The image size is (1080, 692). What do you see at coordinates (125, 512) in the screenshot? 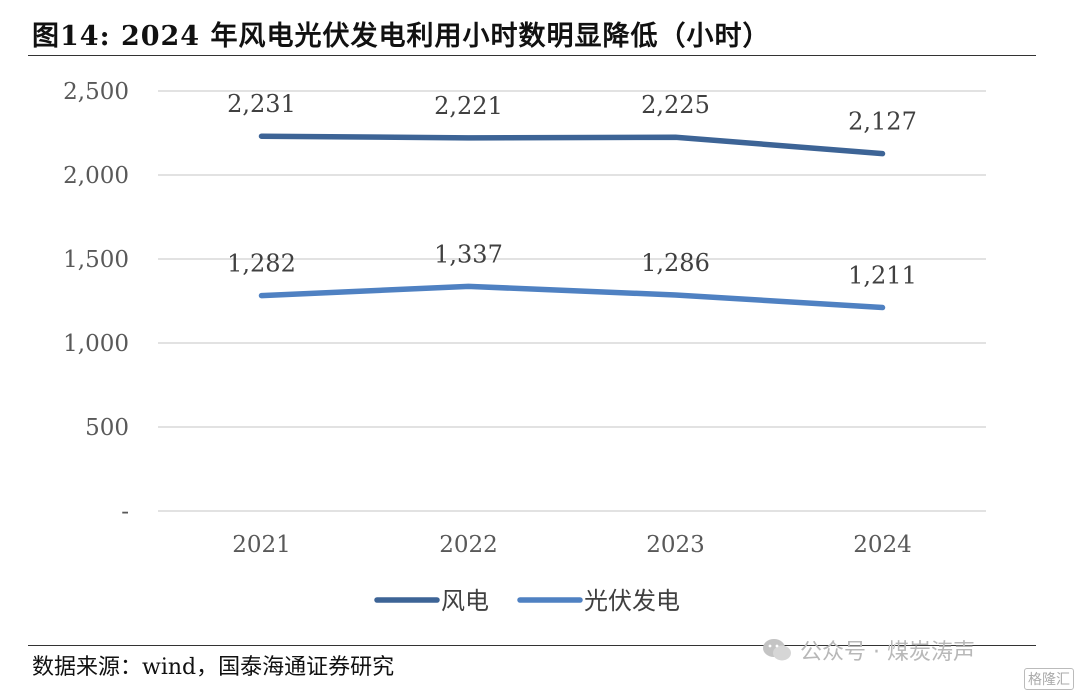
I see `y-tick-label: -` at bounding box center [125, 512].